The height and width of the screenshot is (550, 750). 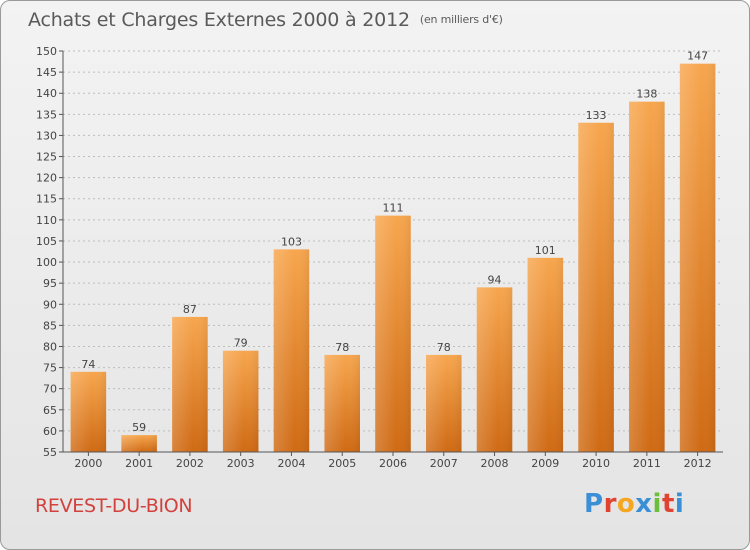 I want to click on y-tick-label: 95, so click(x=50, y=283).